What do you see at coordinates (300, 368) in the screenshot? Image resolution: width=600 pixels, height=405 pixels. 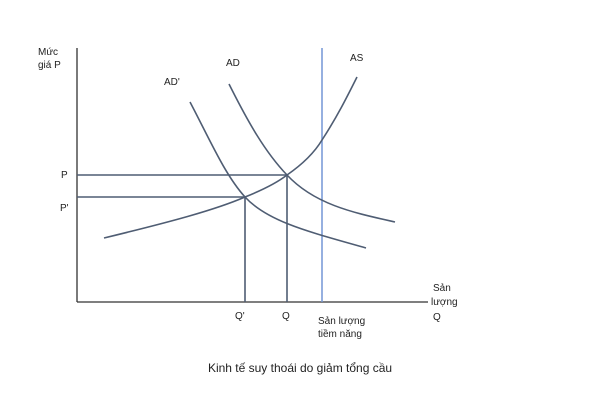 I see `caption: Kinh tế suy thoái do giảm tổng cầu` at bounding box center [300, 368].